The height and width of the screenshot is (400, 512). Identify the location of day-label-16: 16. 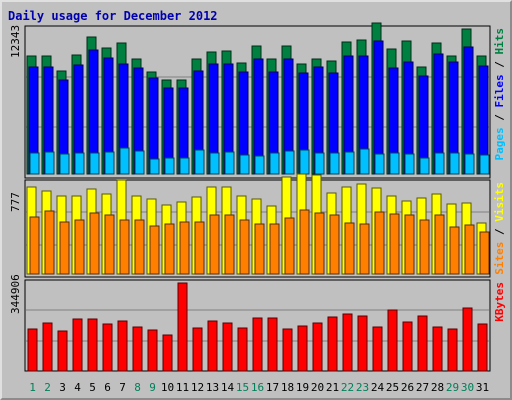
(257, 387).